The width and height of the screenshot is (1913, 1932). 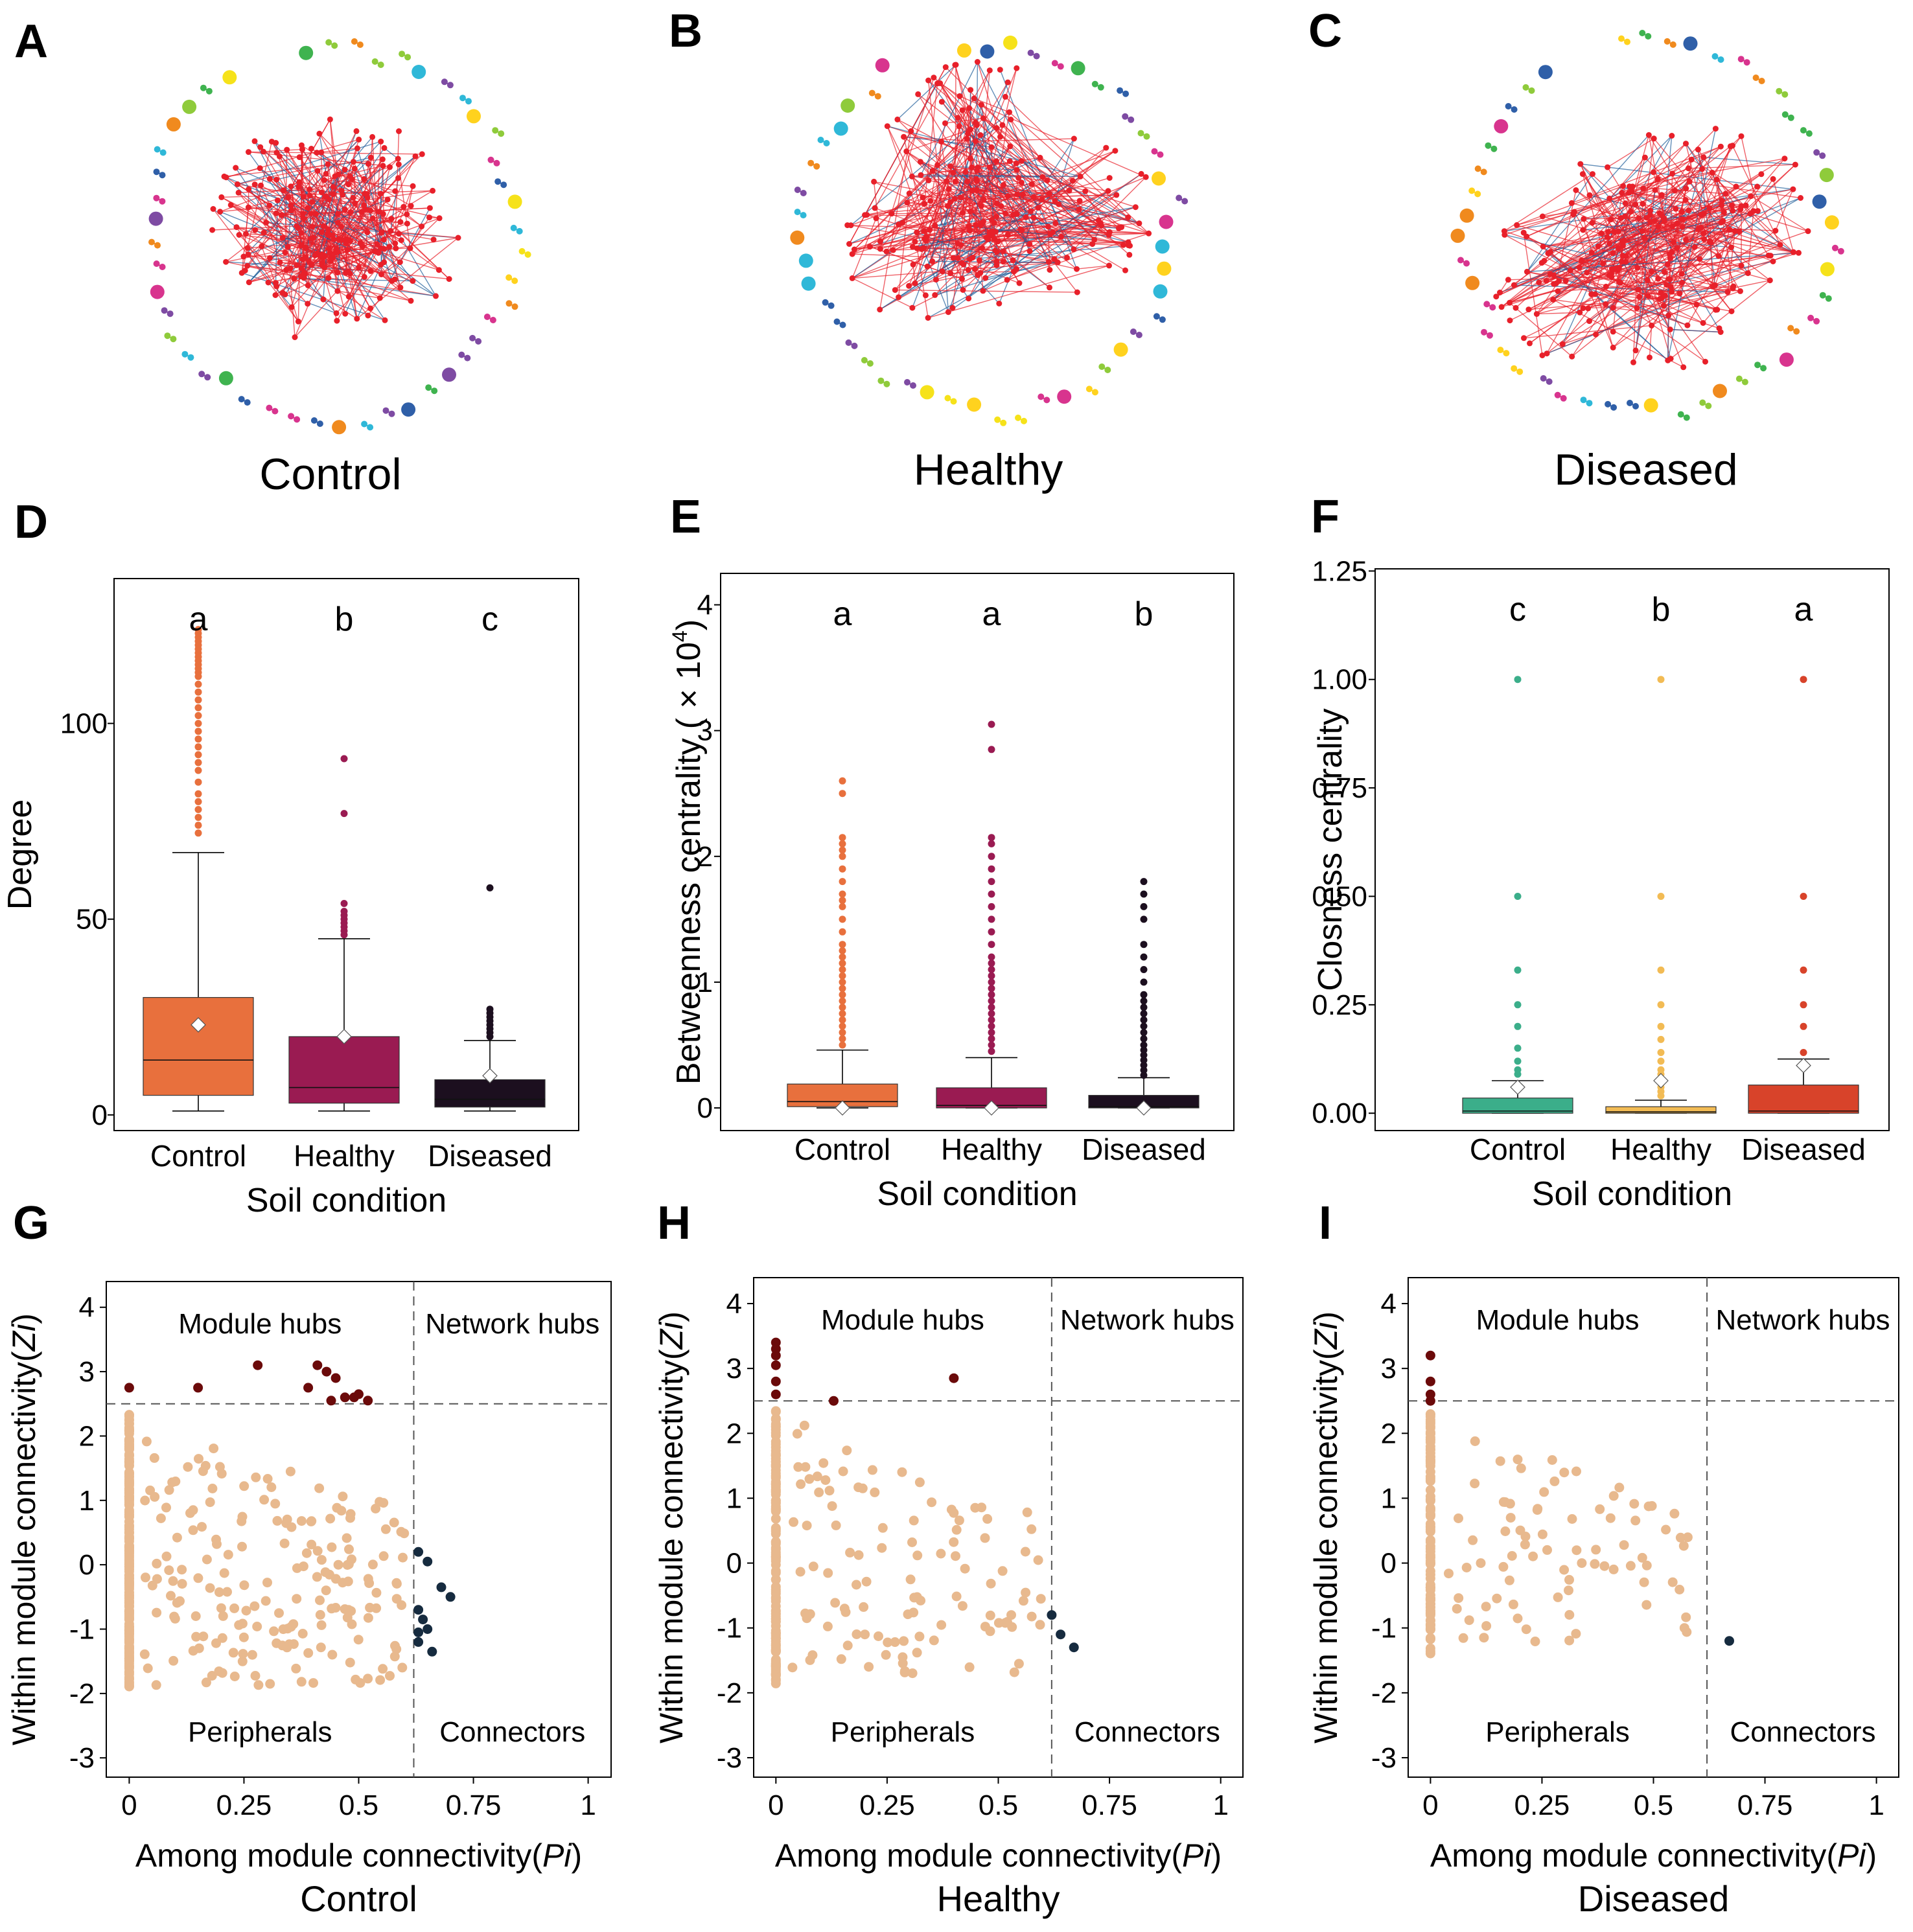 I want to click on x-tick-label: 0.5, so click(x=358, y=1805).